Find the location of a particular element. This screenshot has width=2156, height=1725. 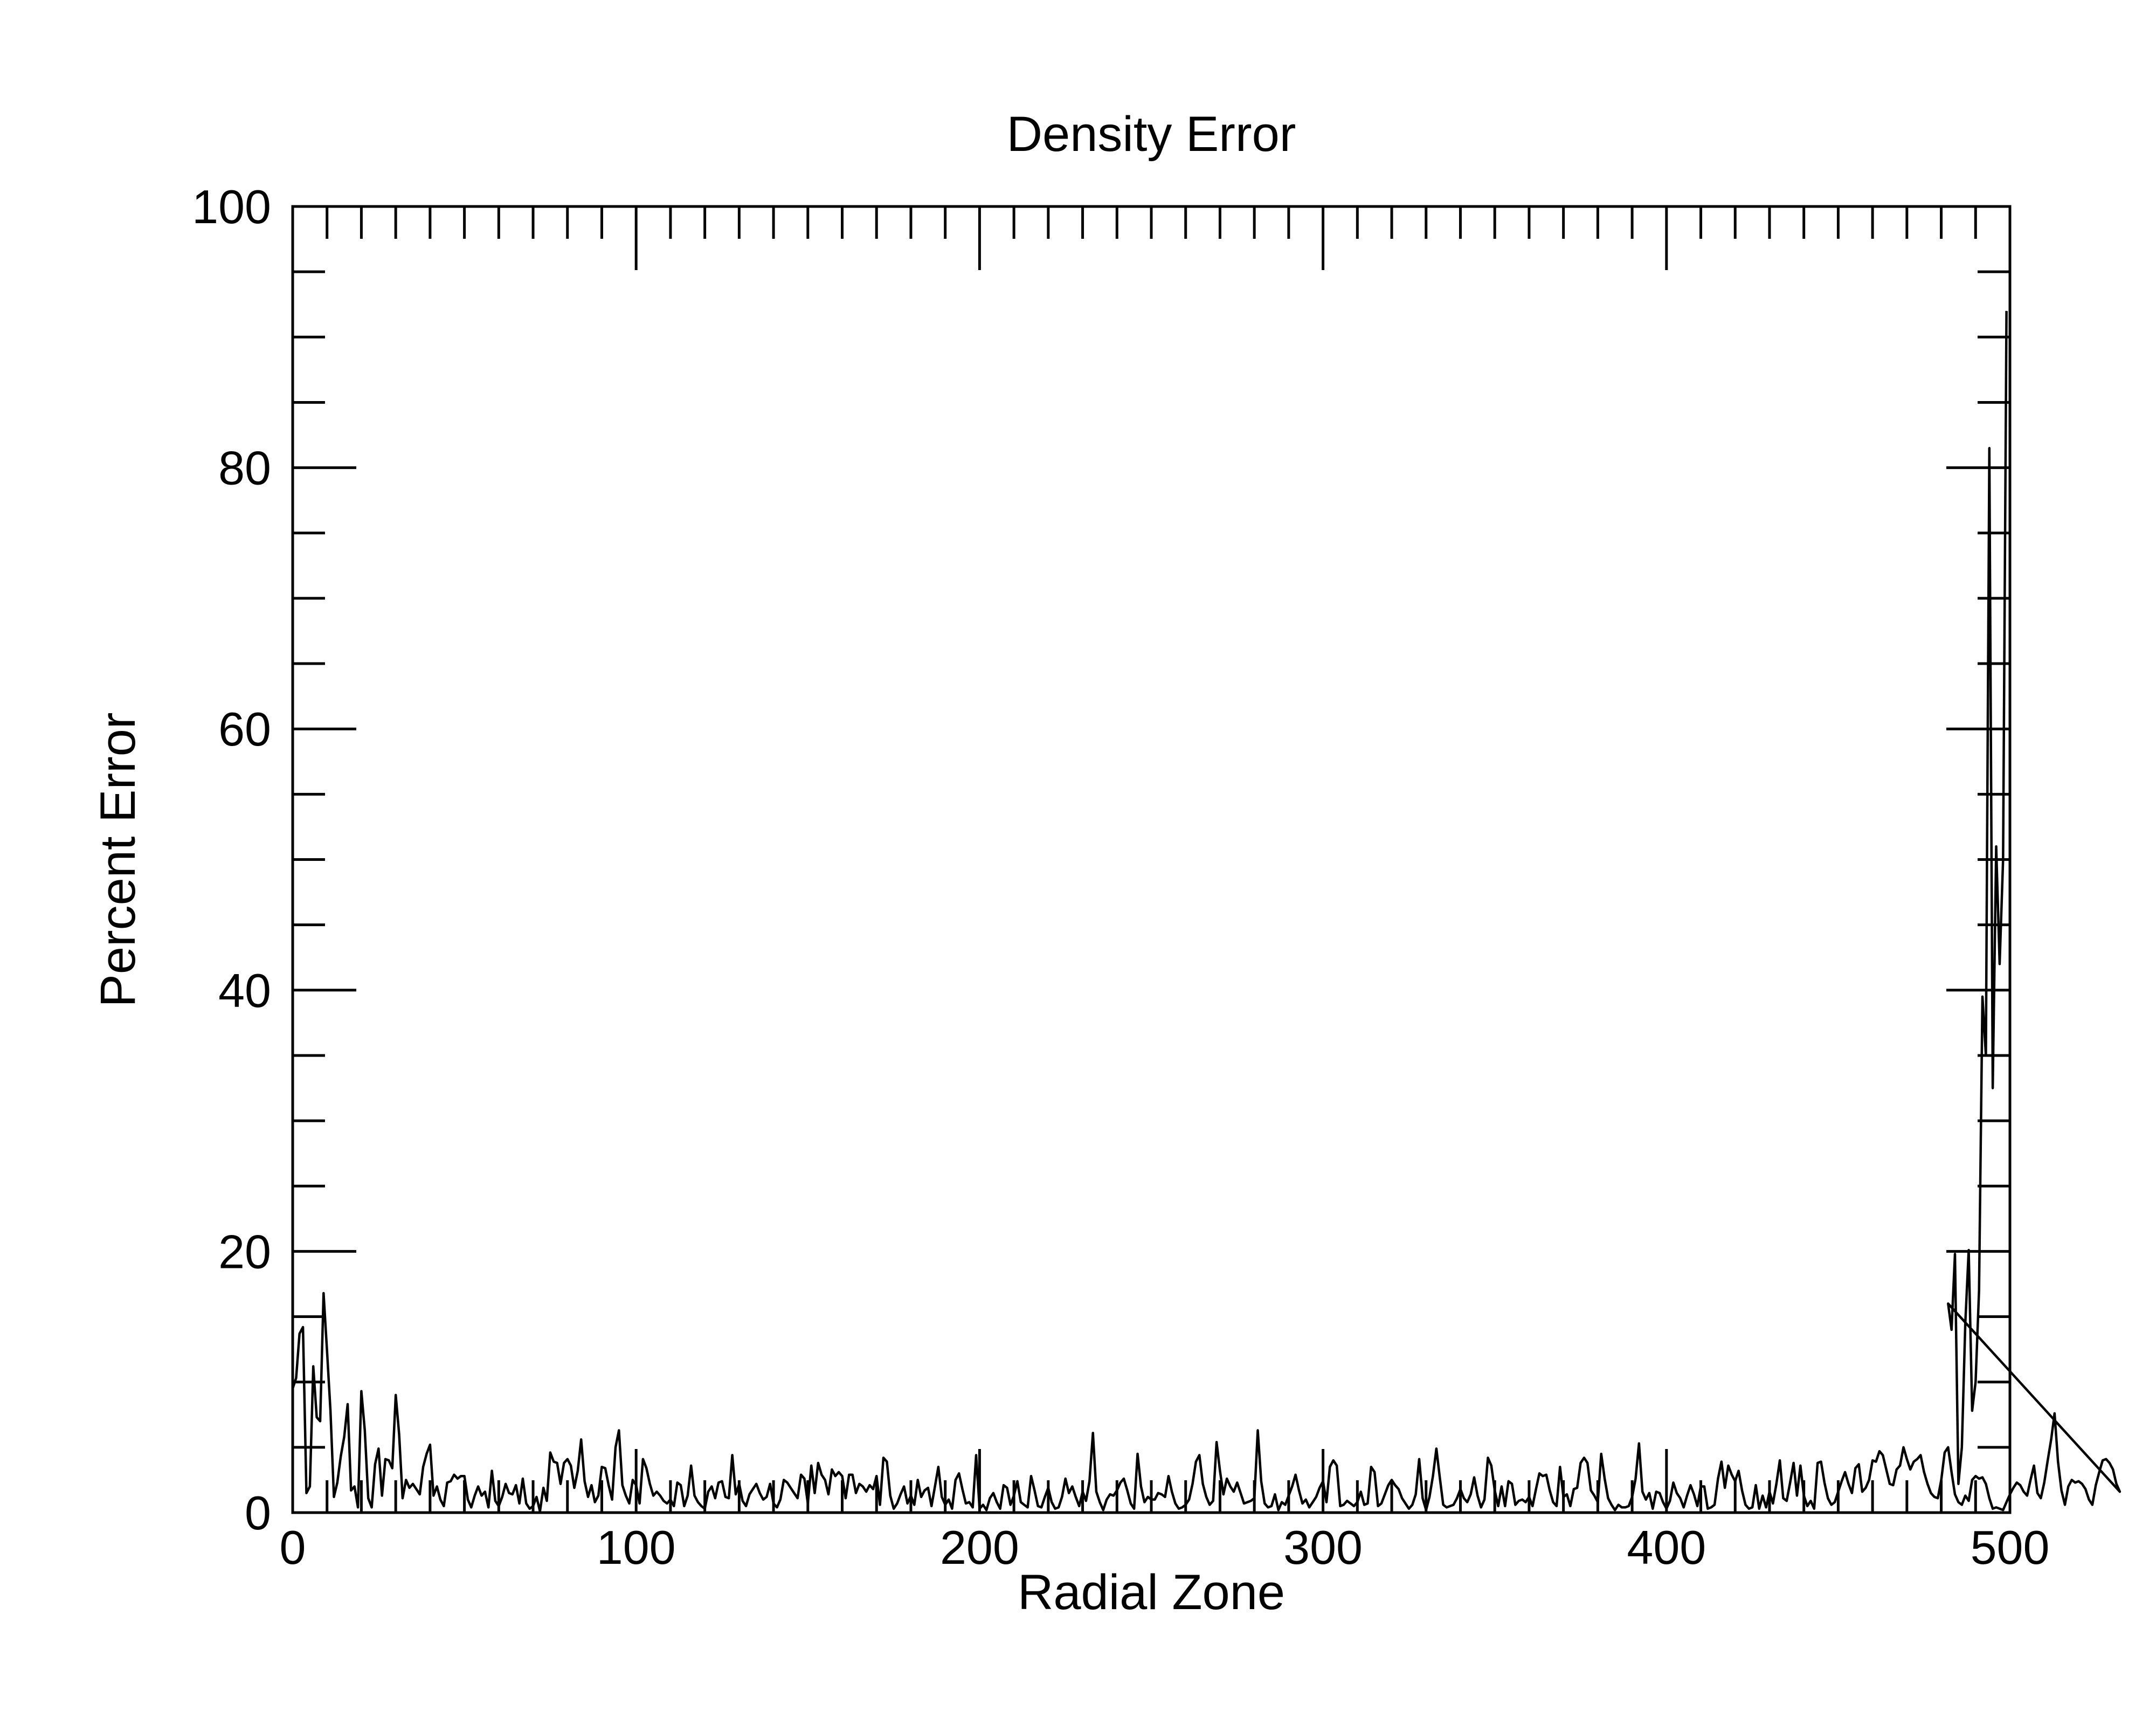

chart-title: Density Error is located at coordinates (1152, 134).